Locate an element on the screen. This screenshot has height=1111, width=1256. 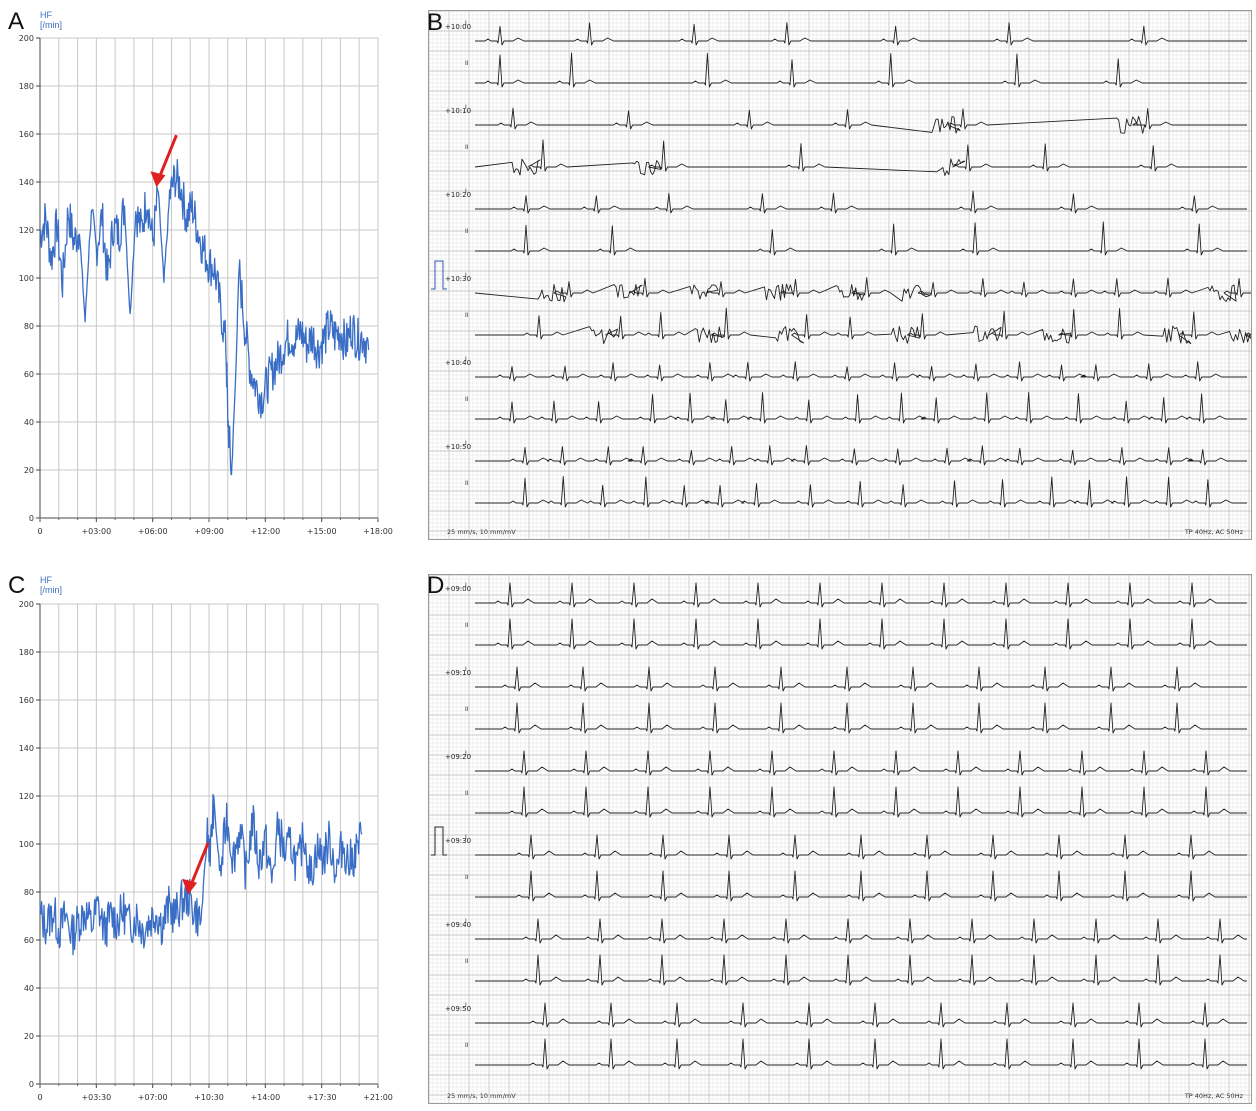
ecg-footer-filter-b: TP 40Hz, AC 50Hz is located at coordinates (1213, 532).